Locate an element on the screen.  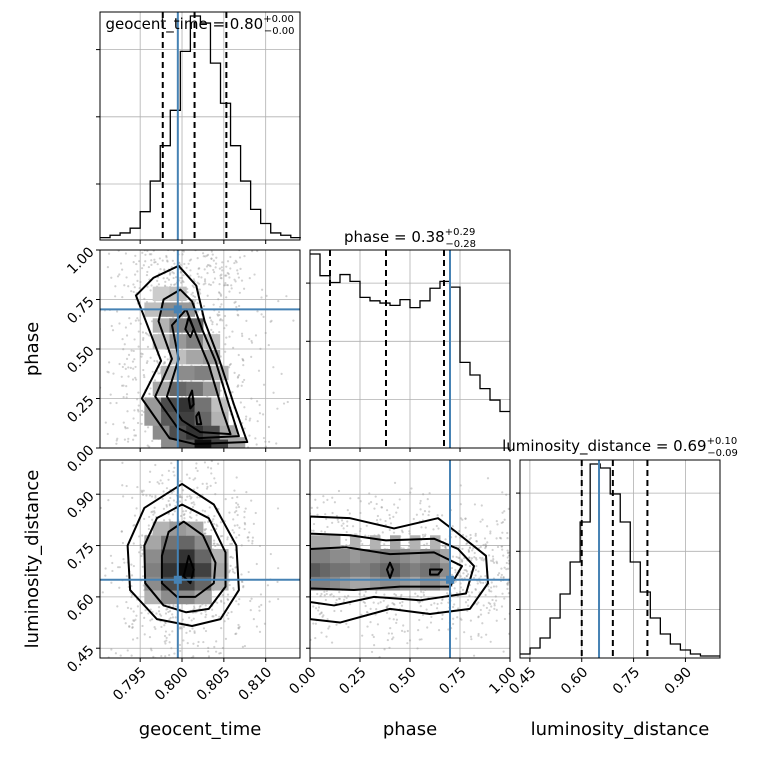
panel-content is located at coordinates (410, 567).